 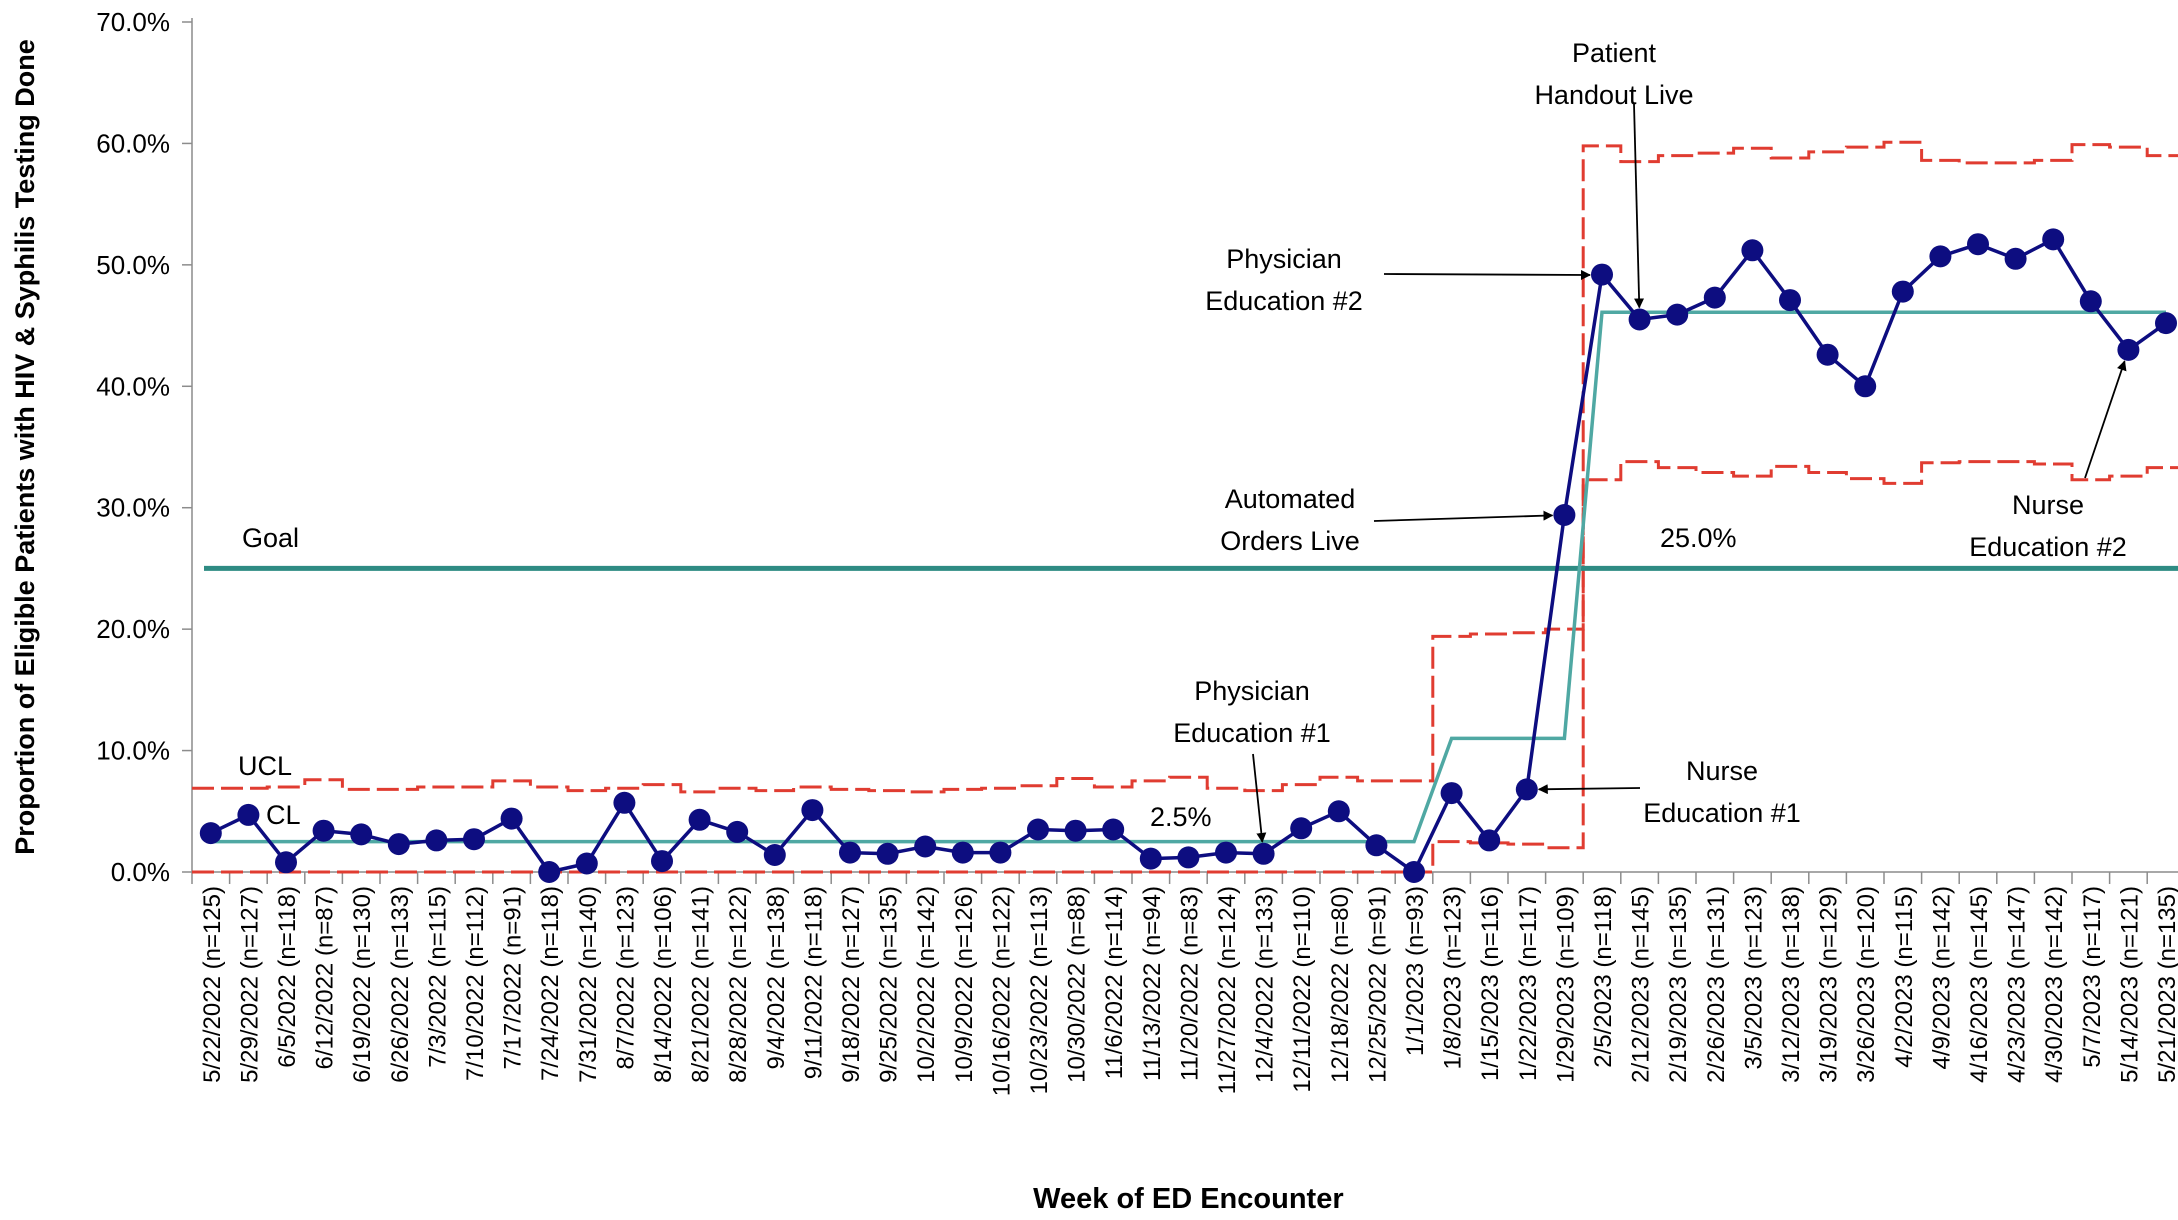 I want to click on x-tick-label: 7/17/2022 (n=91), so click(x=513, y=977).